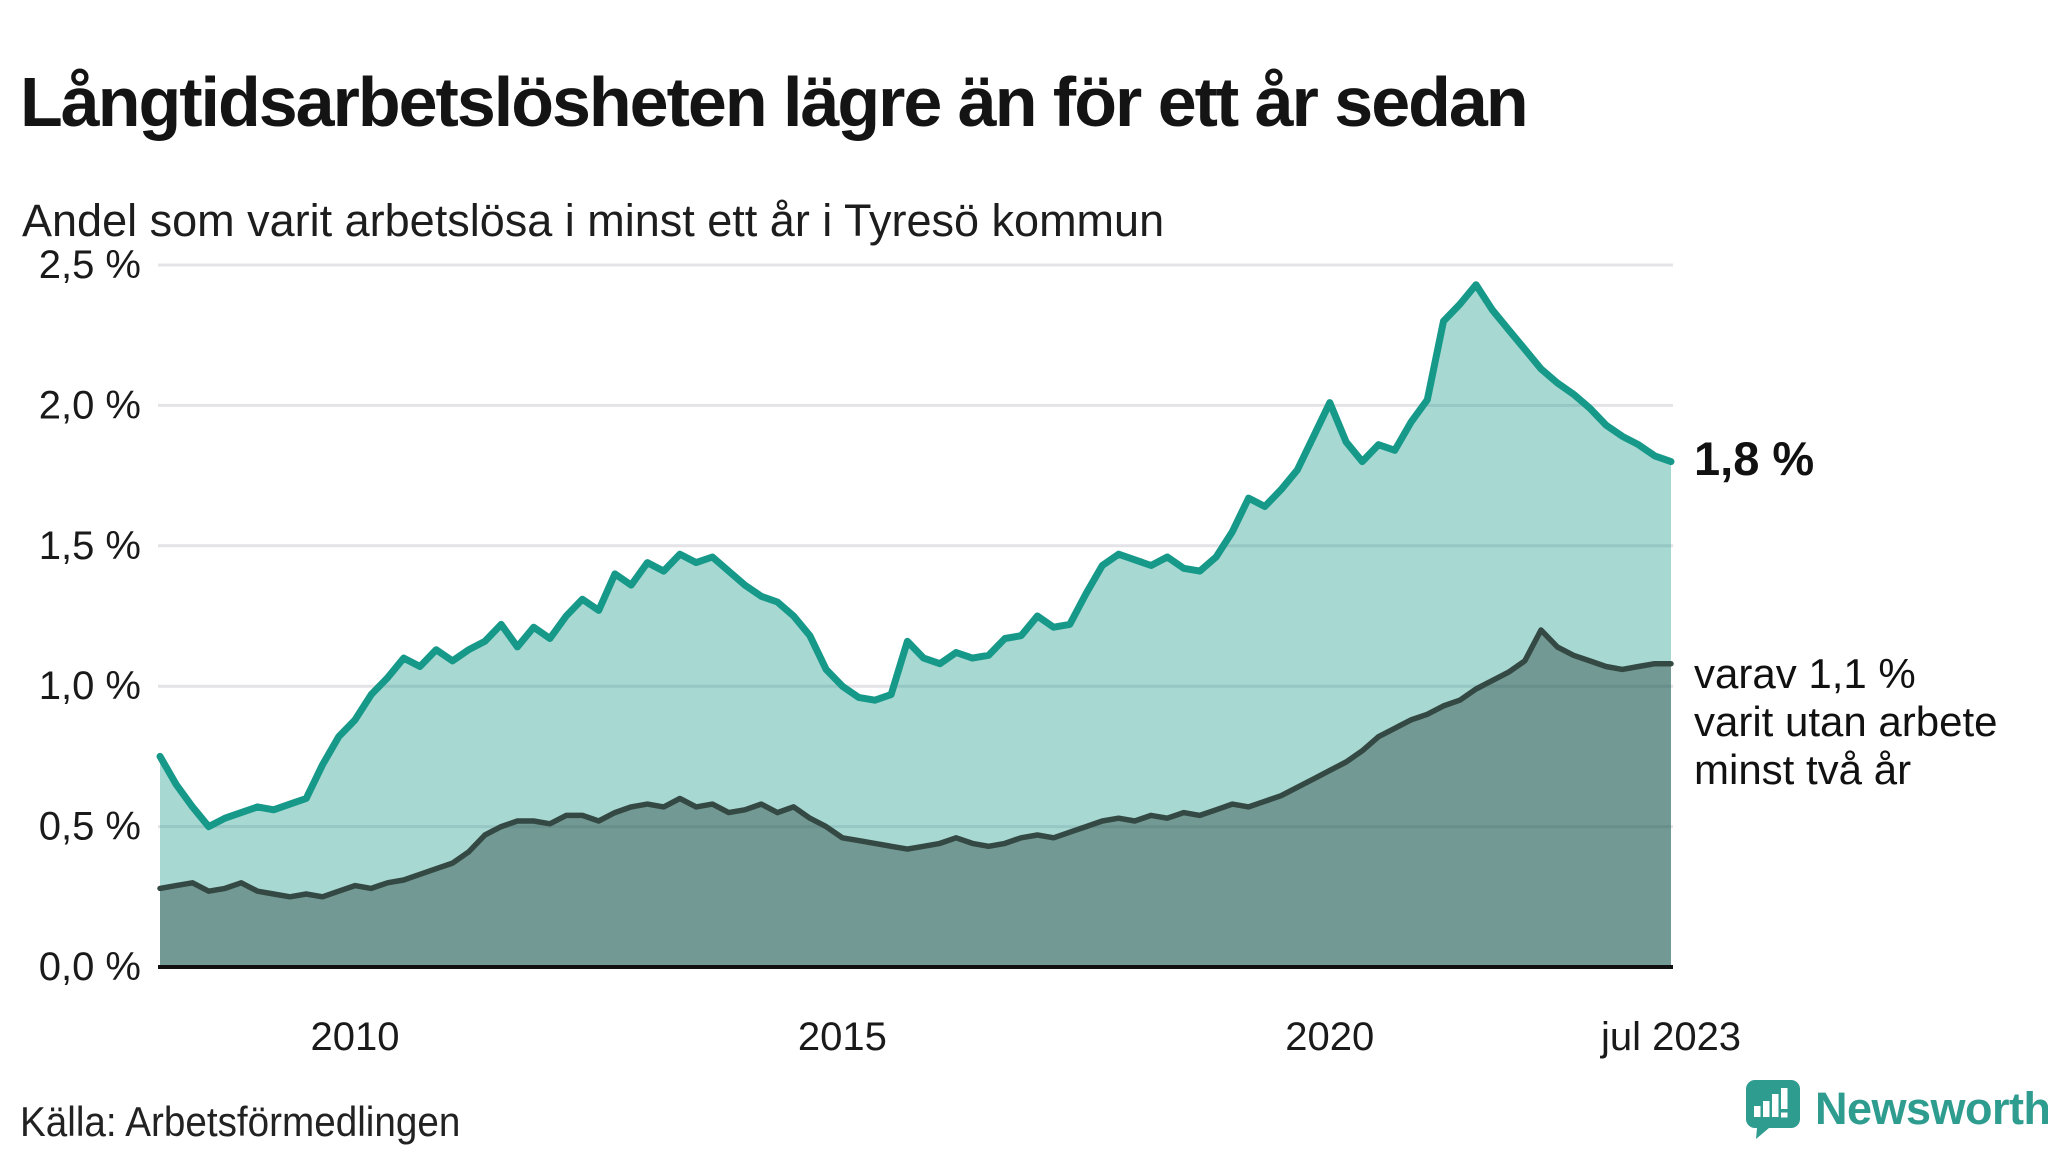 The width and height of the screenshot is (2048, 1152). I want to click on x-tick-label: 2020, so click(1329, 1037).